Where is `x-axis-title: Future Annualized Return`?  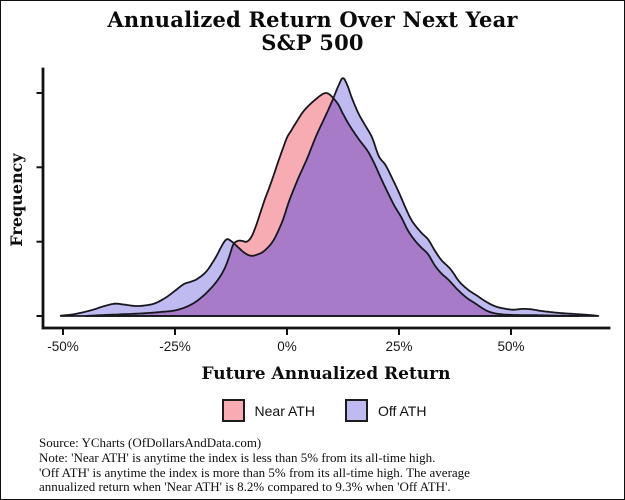
x-axis-title: Future Annualized Return is located at coordinates (326, 374).